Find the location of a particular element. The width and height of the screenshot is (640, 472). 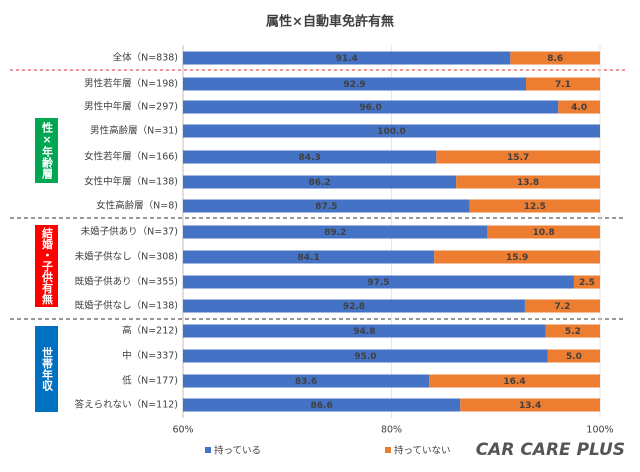

x-tick-label: 100% is located at coordinates (599, 430).